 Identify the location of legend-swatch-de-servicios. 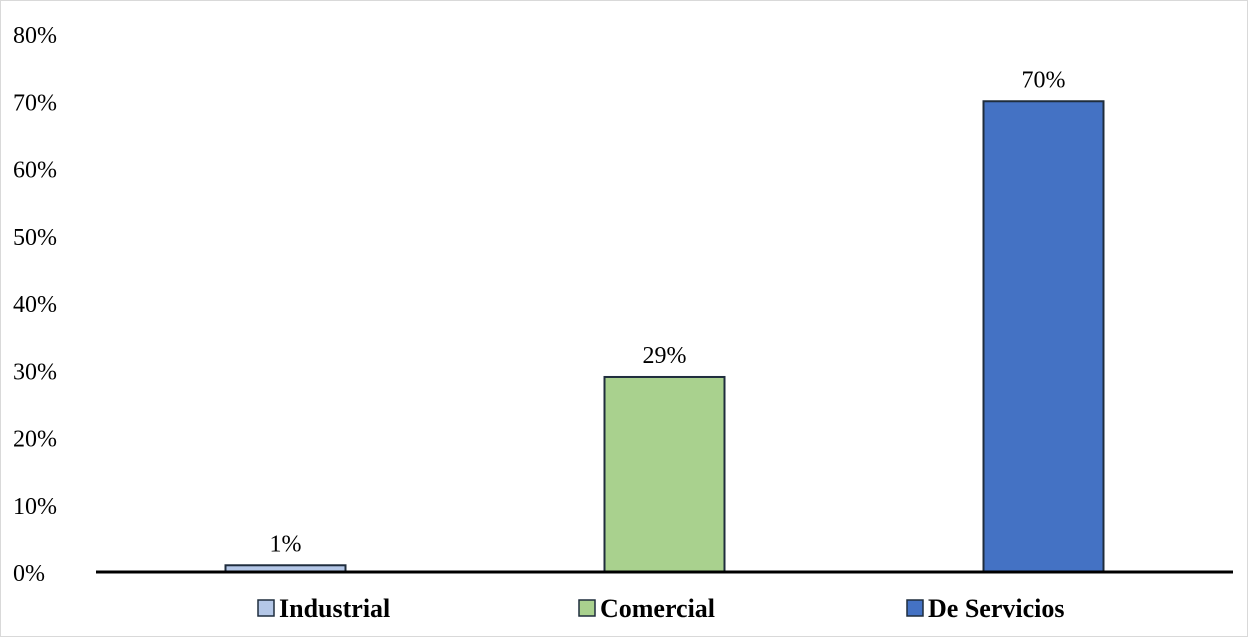
(915, 608).